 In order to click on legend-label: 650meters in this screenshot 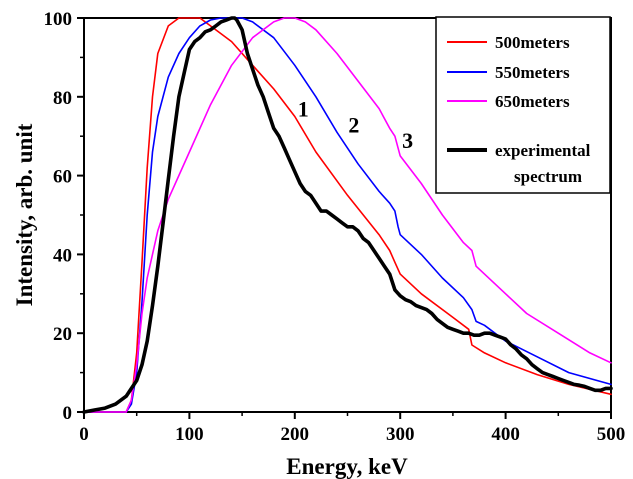, I will do `click(532, 101)`.